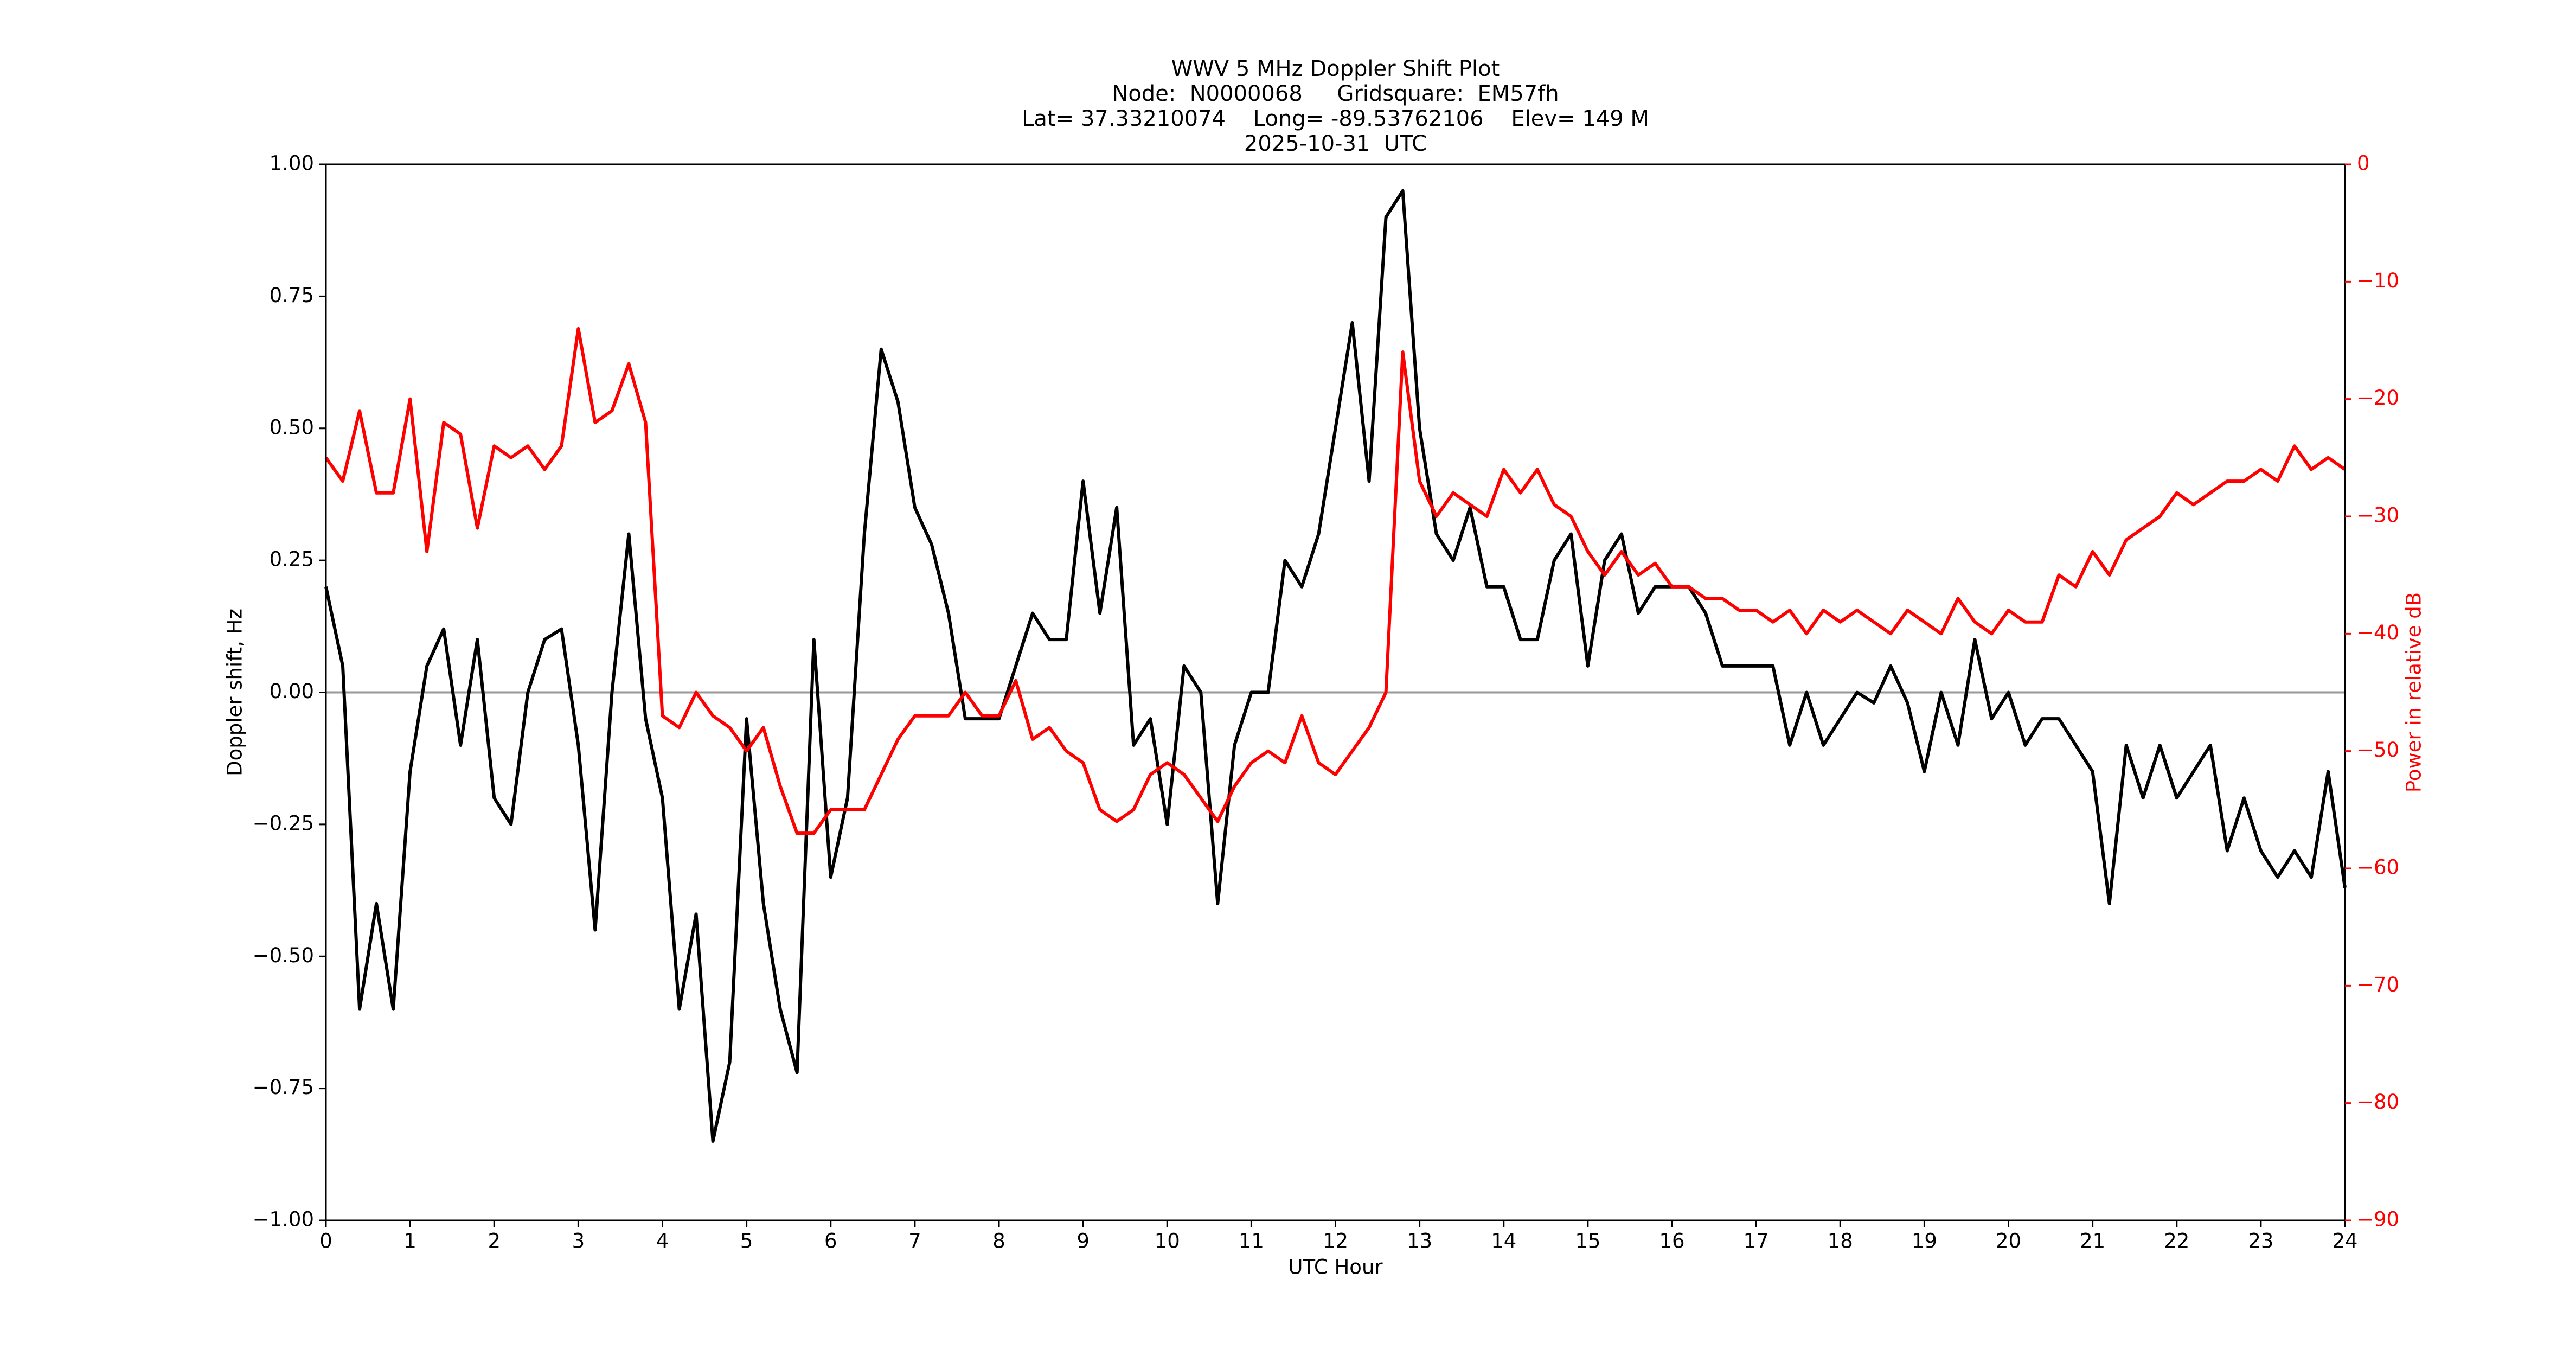 The height and width of the screenshot is (1356, 2576). I want to click on x-tick-label: 11, so click(1251, 1241).